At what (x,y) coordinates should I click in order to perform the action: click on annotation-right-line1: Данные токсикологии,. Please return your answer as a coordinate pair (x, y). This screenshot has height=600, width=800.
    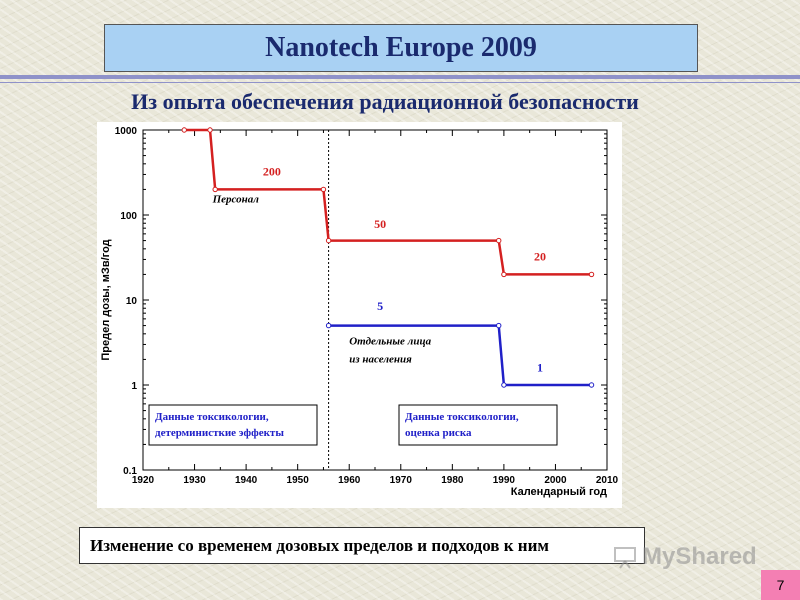
    Looking at the image, I should click on (462, 417).